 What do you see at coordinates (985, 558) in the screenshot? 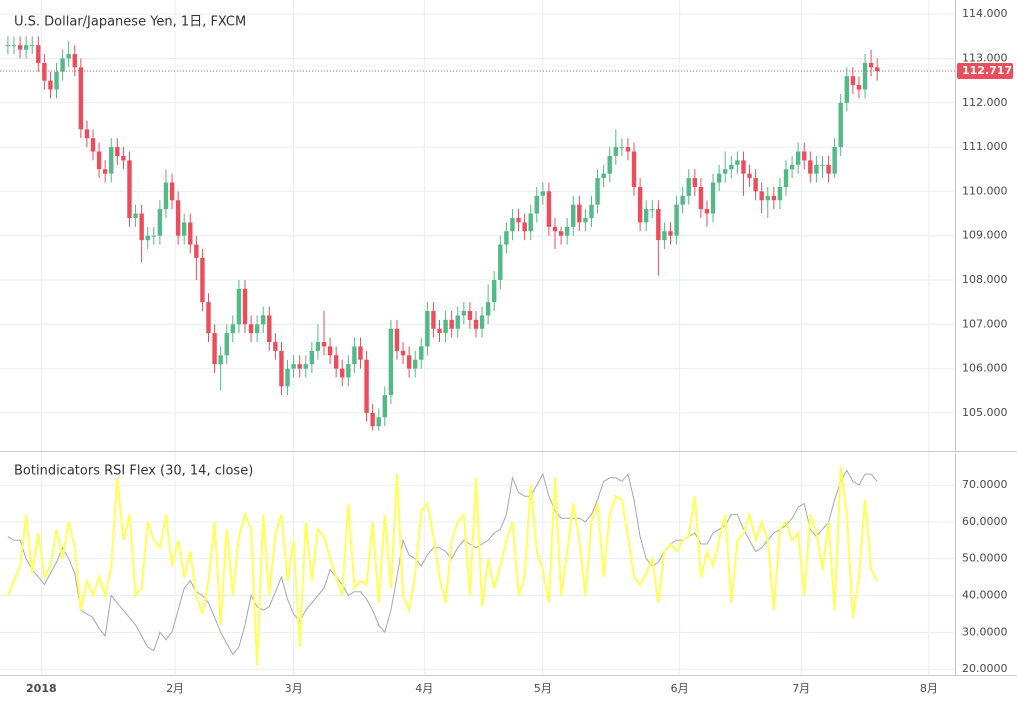
I see `y-tick-label: 50.0000` at bounding box center [985, 558].